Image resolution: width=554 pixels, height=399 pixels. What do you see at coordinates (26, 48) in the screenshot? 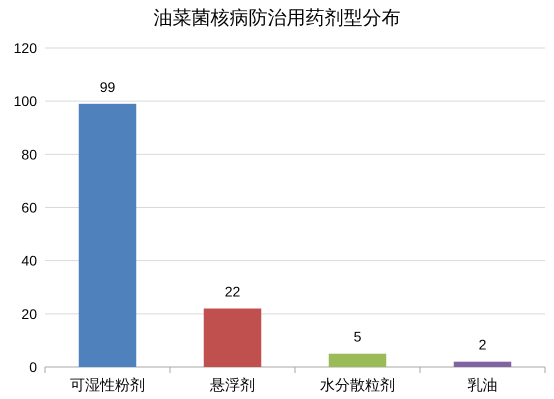
I see `y-tick-label: 120` at bounding box center [26, 48].